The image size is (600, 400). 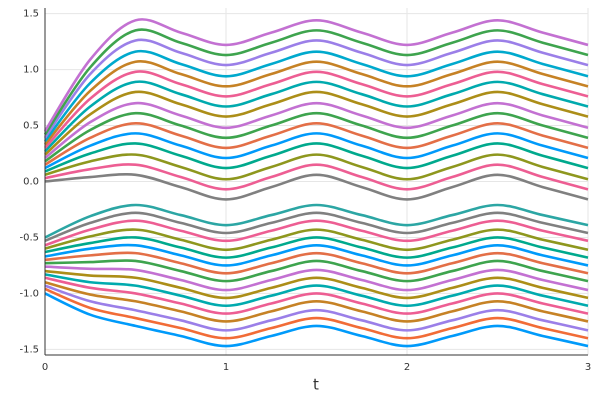 I want to click on x-tick-label: 0, so click(x=45, y=367).